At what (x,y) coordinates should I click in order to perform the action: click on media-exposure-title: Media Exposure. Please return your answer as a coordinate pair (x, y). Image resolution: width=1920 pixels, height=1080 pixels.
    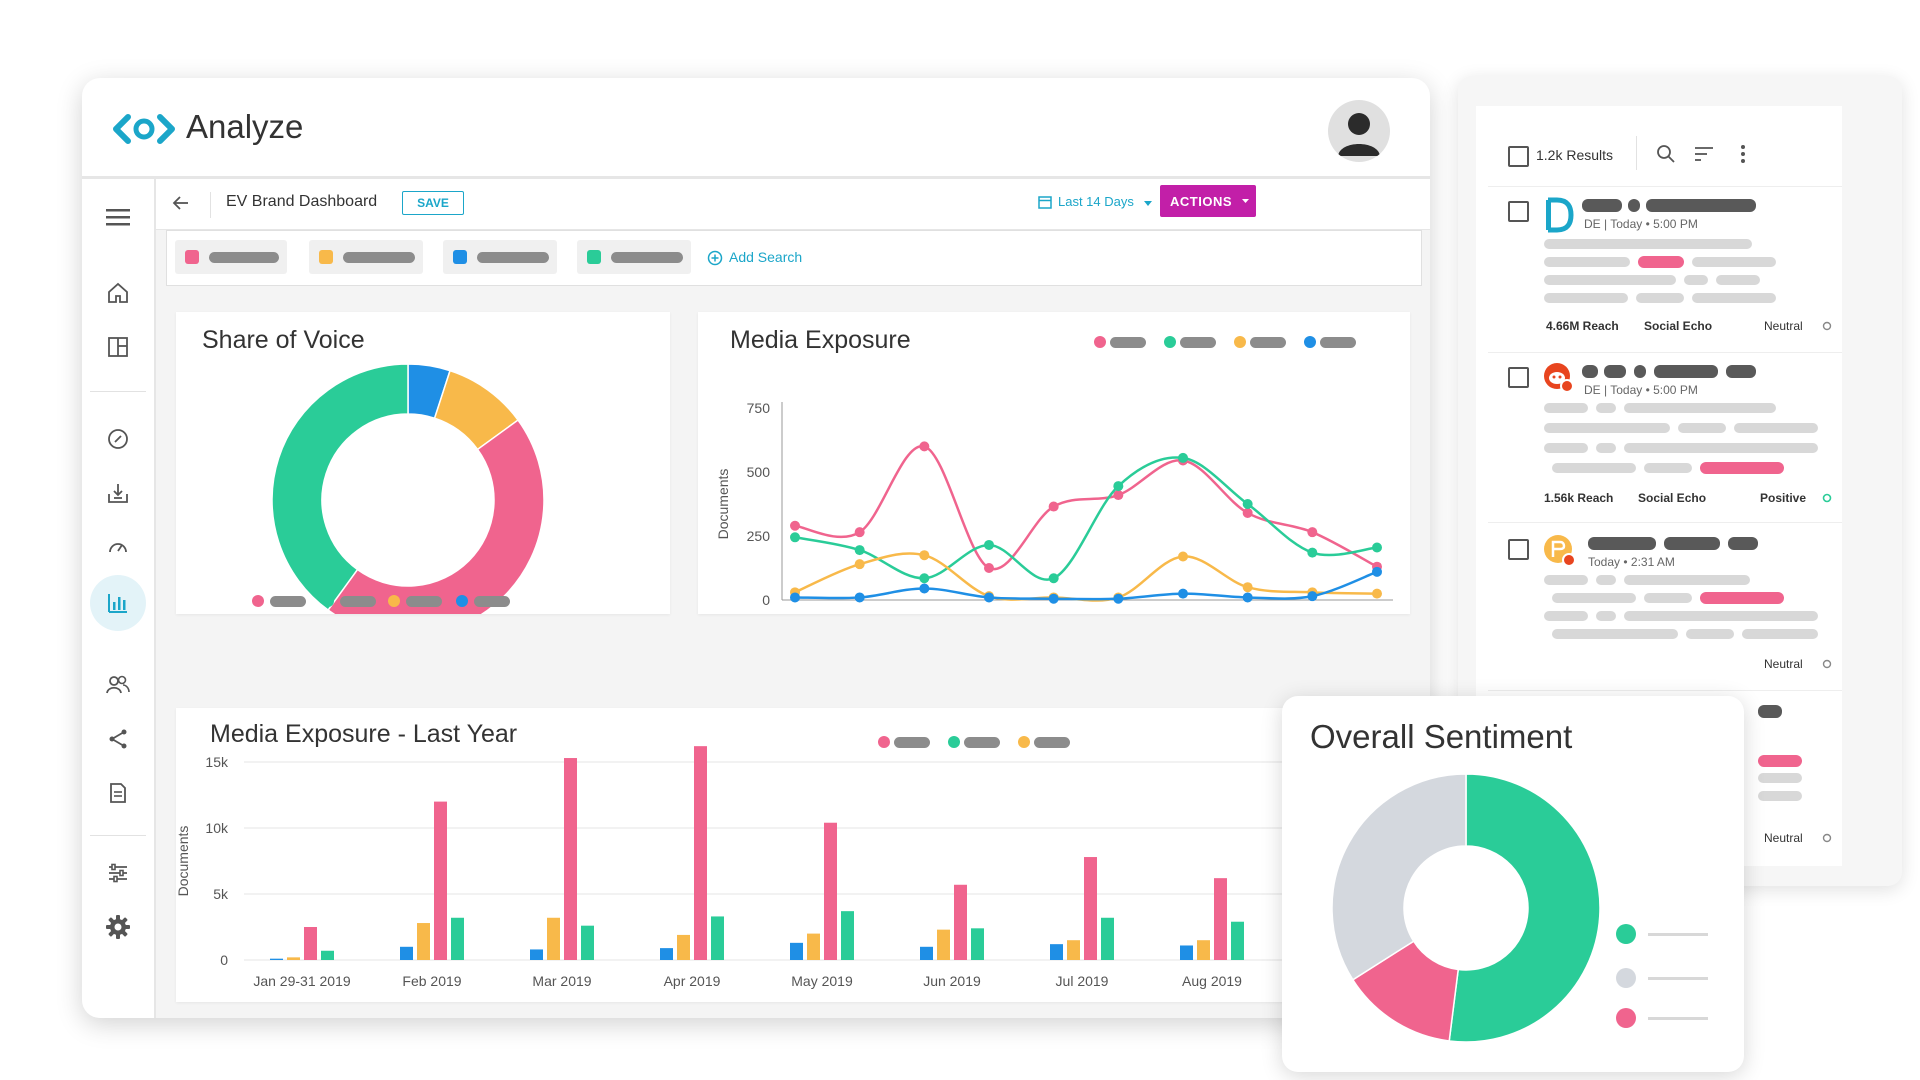
    Looking at the image, I should click on (820, 340).